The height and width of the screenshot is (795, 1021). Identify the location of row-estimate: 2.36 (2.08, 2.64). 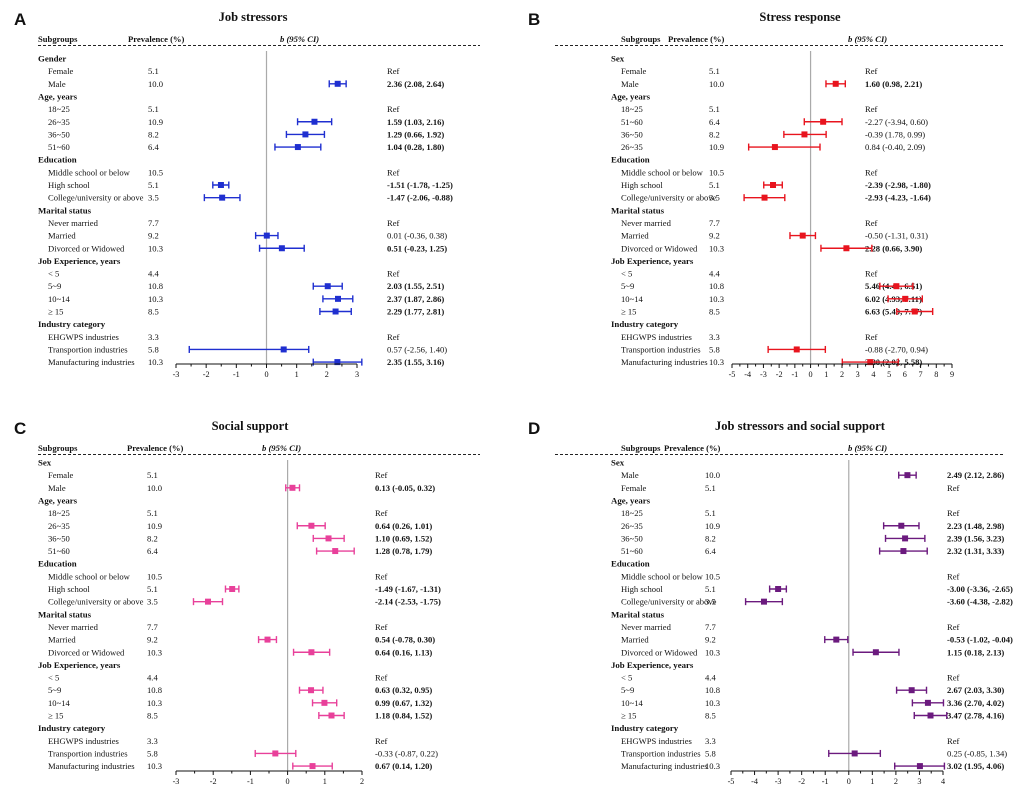
(415, 84).